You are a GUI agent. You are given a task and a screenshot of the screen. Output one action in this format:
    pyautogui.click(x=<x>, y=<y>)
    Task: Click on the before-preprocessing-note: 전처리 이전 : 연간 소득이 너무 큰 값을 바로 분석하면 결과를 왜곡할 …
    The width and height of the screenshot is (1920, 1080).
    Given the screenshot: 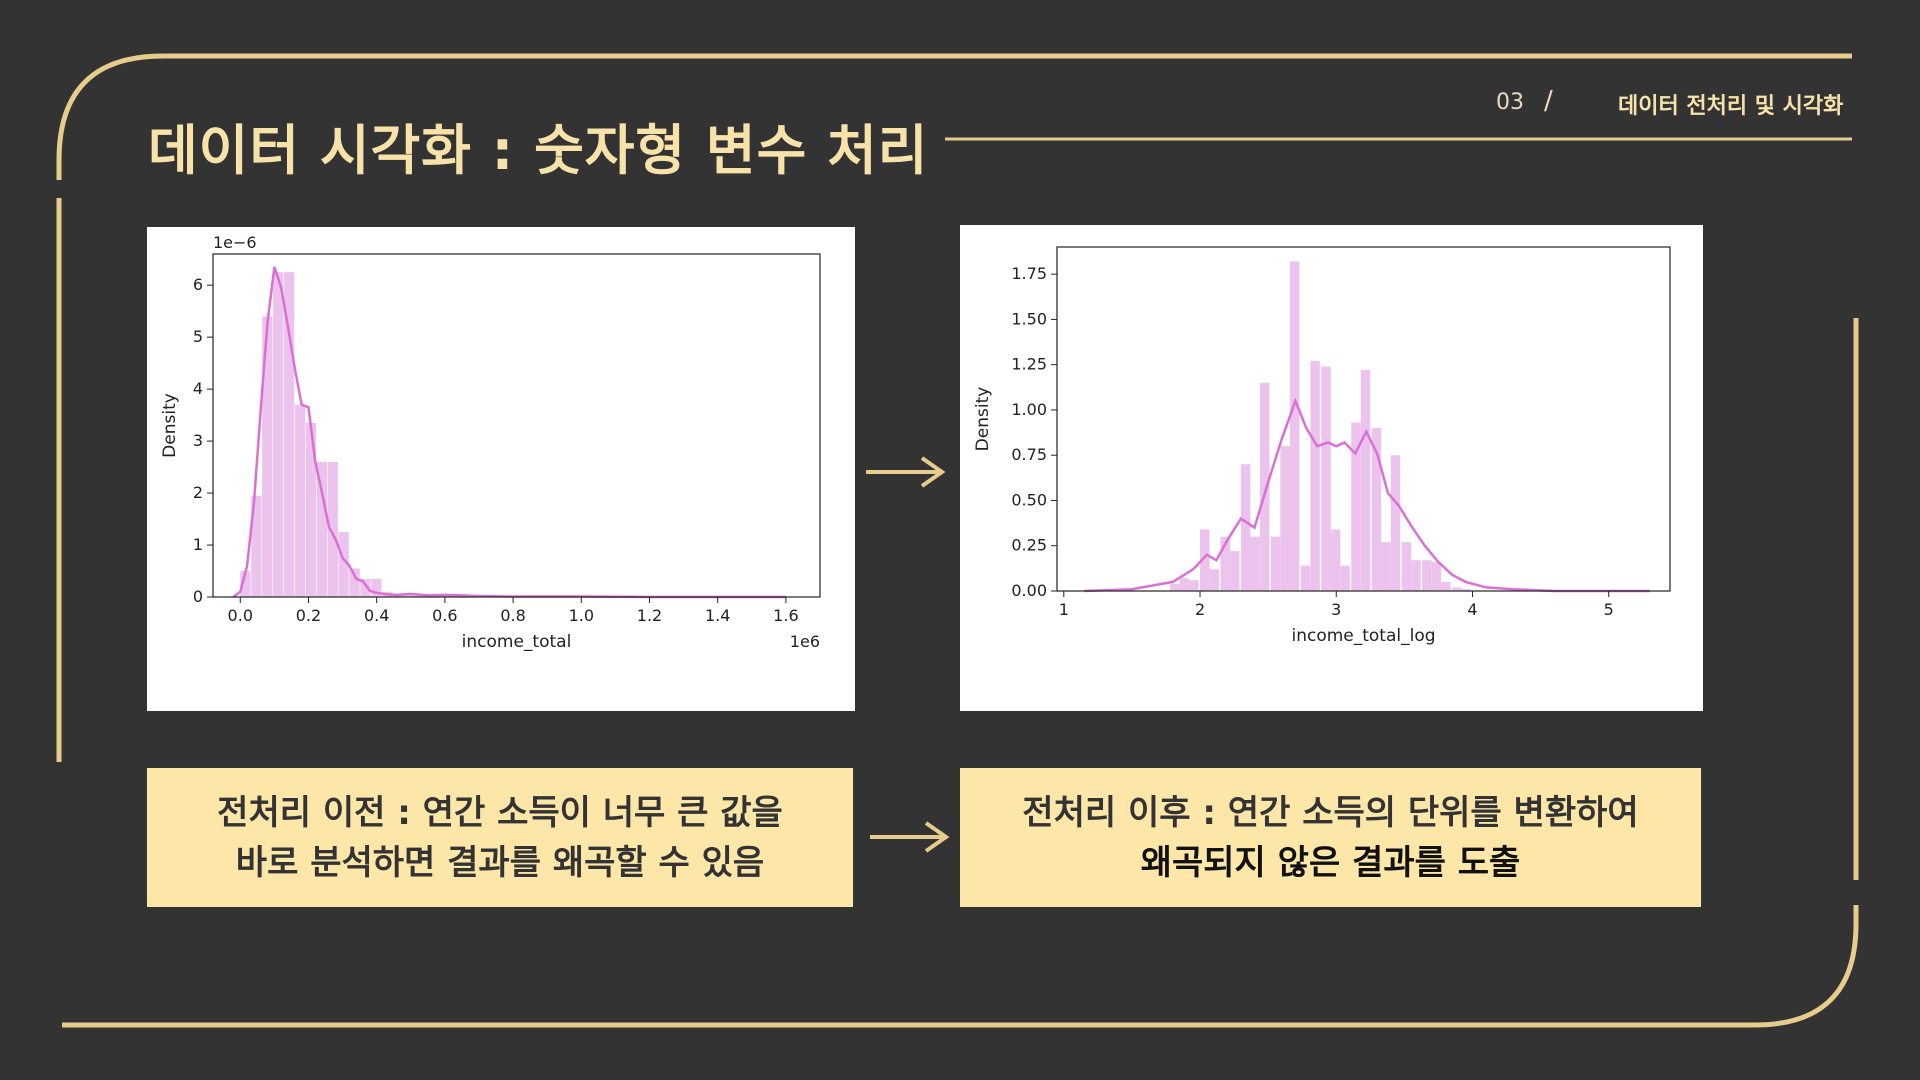 What is the action you would take?
    pyautogui.click(x=500, y=837)
    